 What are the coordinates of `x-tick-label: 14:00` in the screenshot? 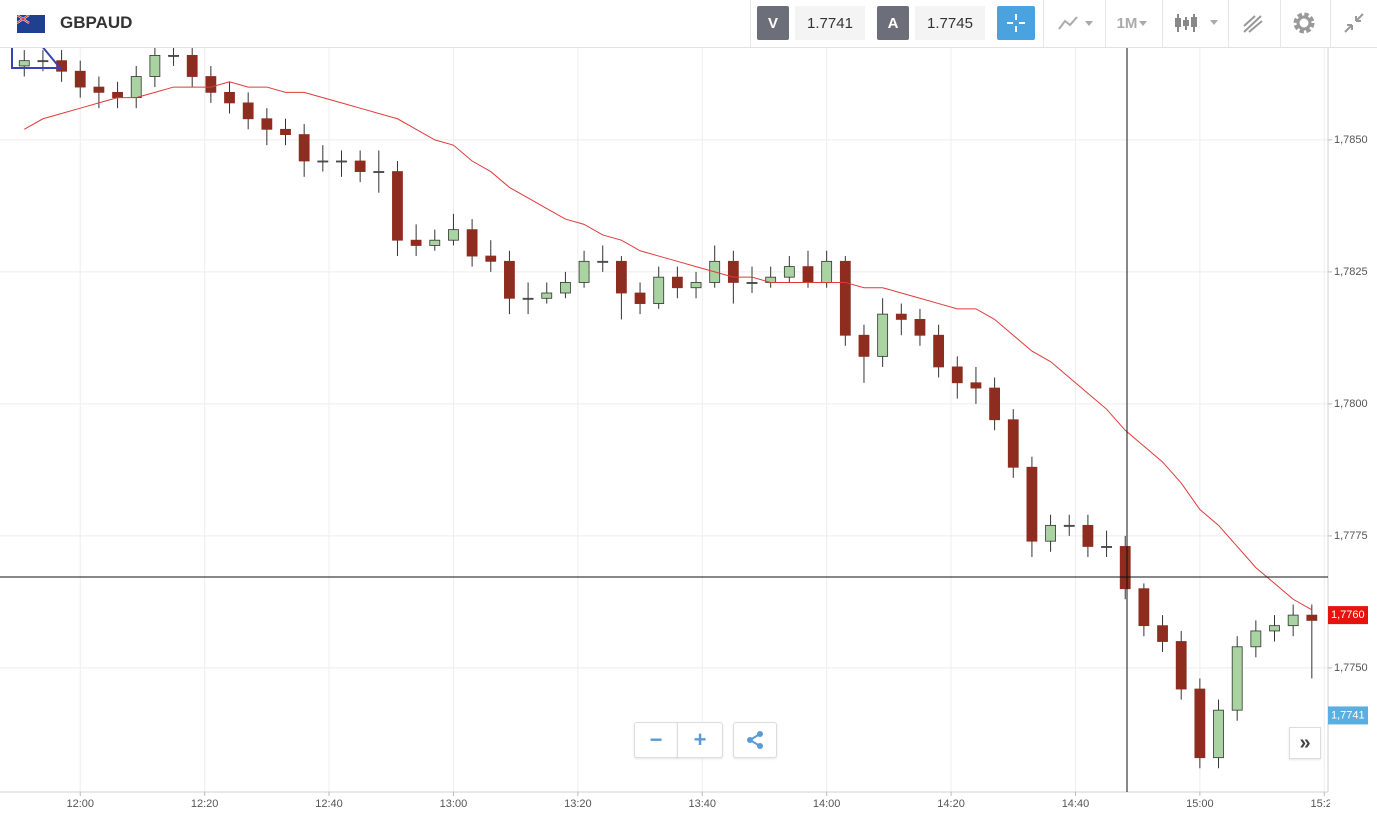 It's located at (827, 804).